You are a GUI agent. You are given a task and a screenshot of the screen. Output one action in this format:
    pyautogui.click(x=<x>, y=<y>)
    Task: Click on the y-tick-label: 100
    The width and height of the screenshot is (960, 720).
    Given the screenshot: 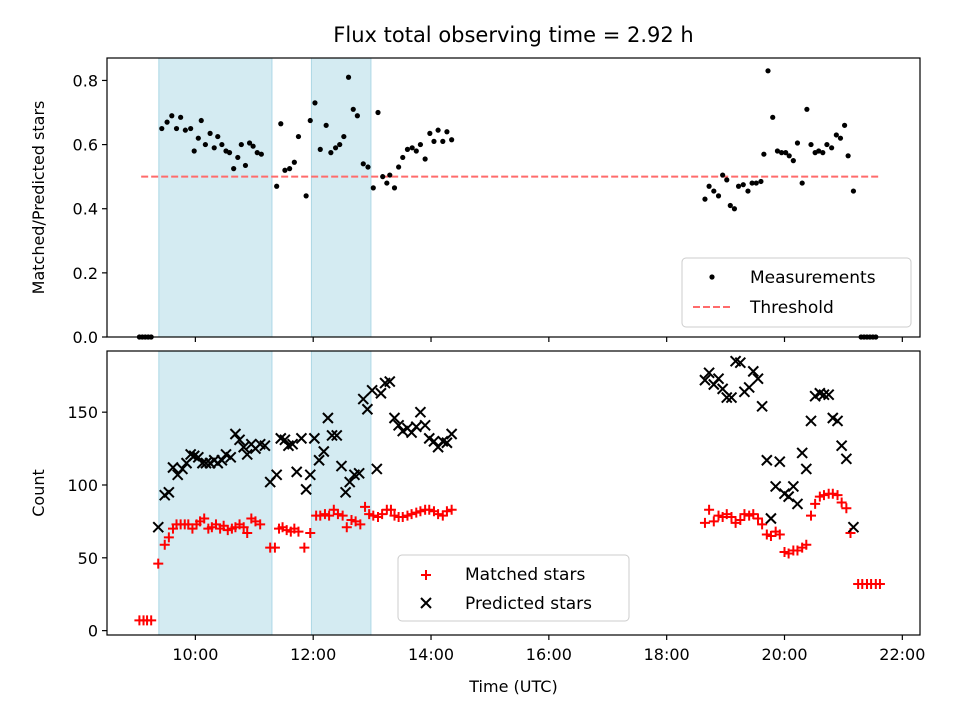 What is the action you would take?
    pyautogui.click(x=82, y=485)
    